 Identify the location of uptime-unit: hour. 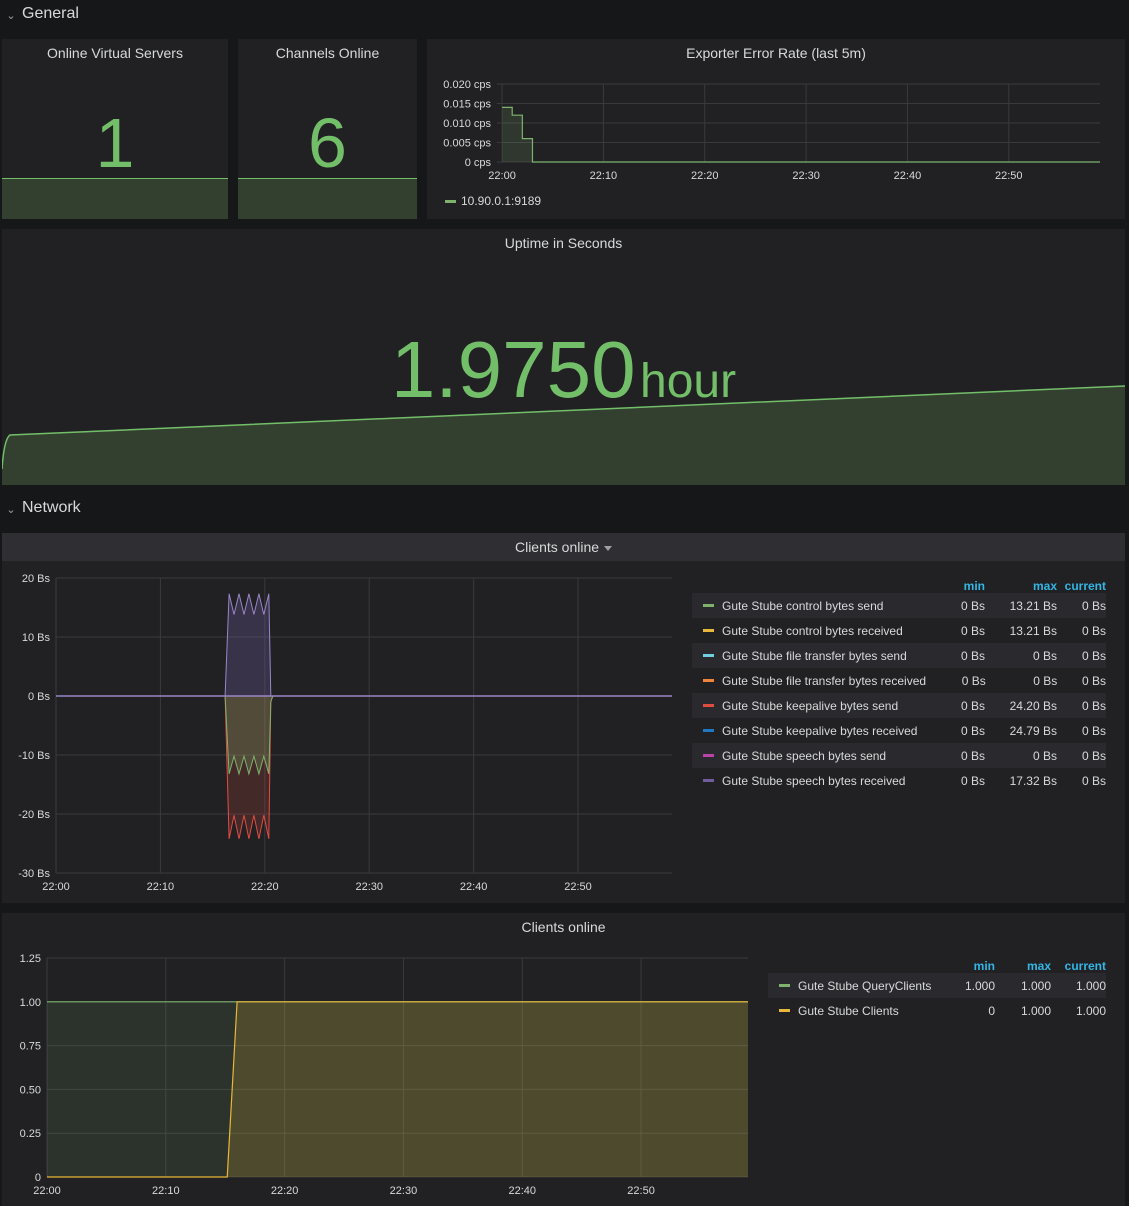
(688, 381).